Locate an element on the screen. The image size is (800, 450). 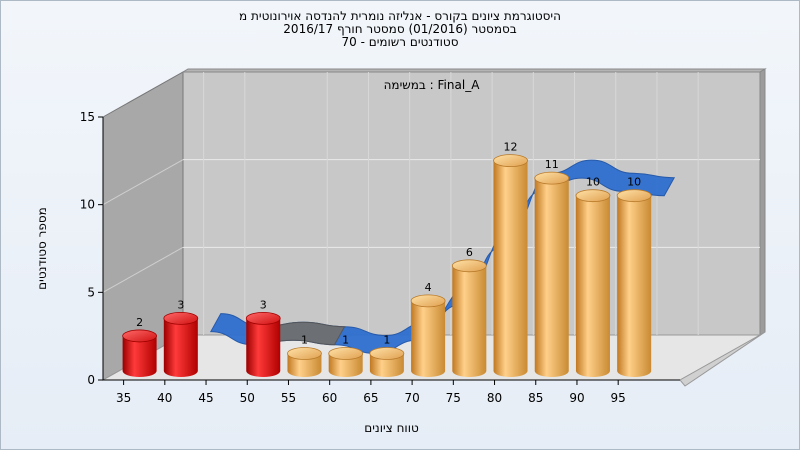
y-tick-label: 0 is located at coordinates (91, 380).